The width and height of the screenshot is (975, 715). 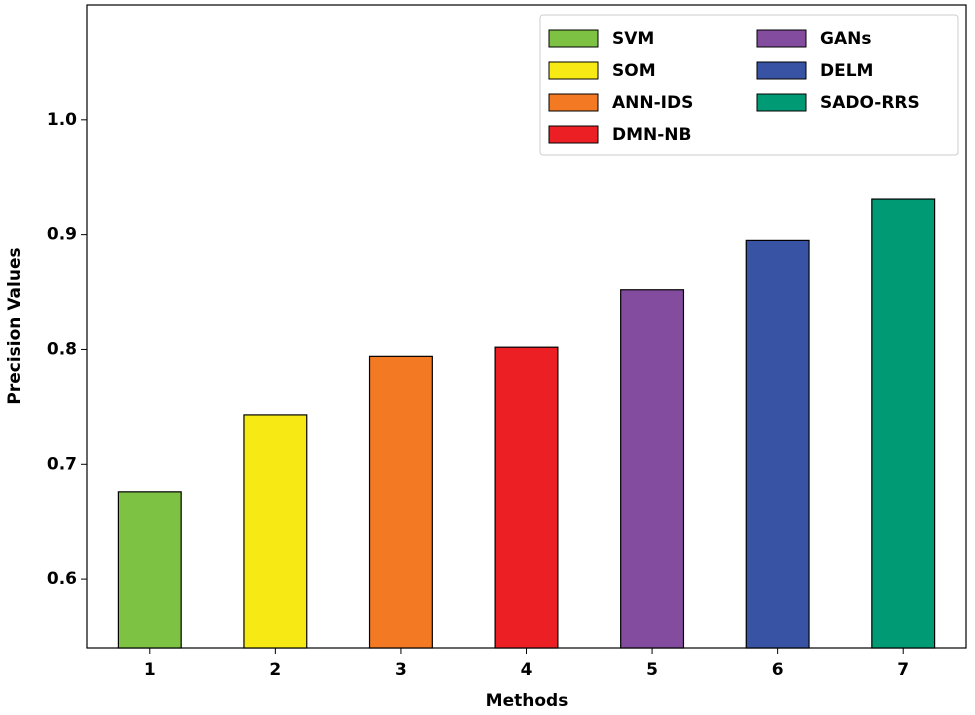 What do you see at coordinates (62, 579) in the screenshot?
I see `y-tick-label: 0.6` at bounding box center [62, 579].